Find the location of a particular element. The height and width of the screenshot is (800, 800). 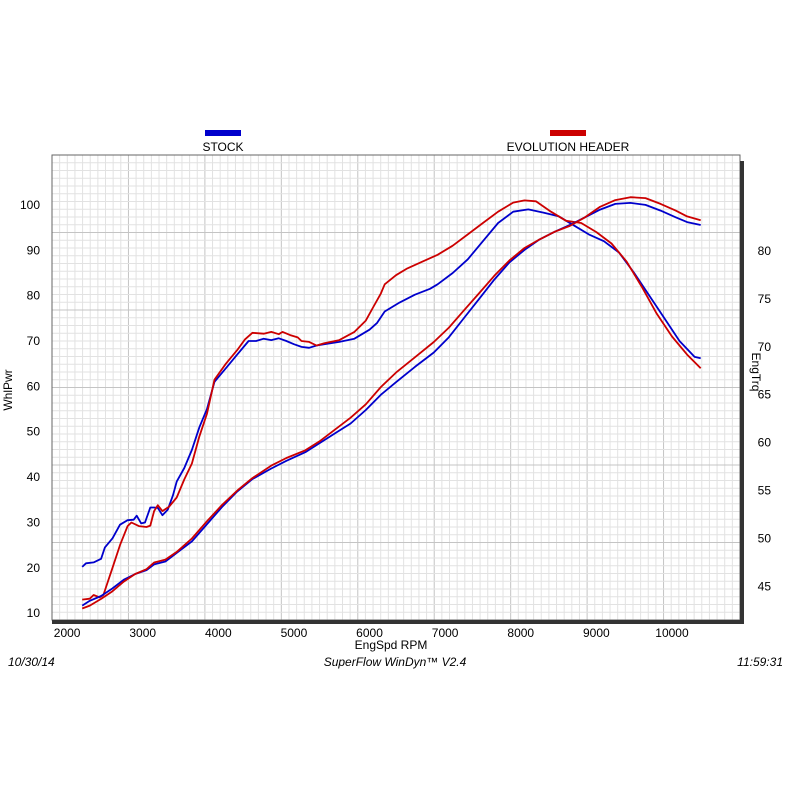

left-y-tick-label: 30 is located at coordinates (34, 522).